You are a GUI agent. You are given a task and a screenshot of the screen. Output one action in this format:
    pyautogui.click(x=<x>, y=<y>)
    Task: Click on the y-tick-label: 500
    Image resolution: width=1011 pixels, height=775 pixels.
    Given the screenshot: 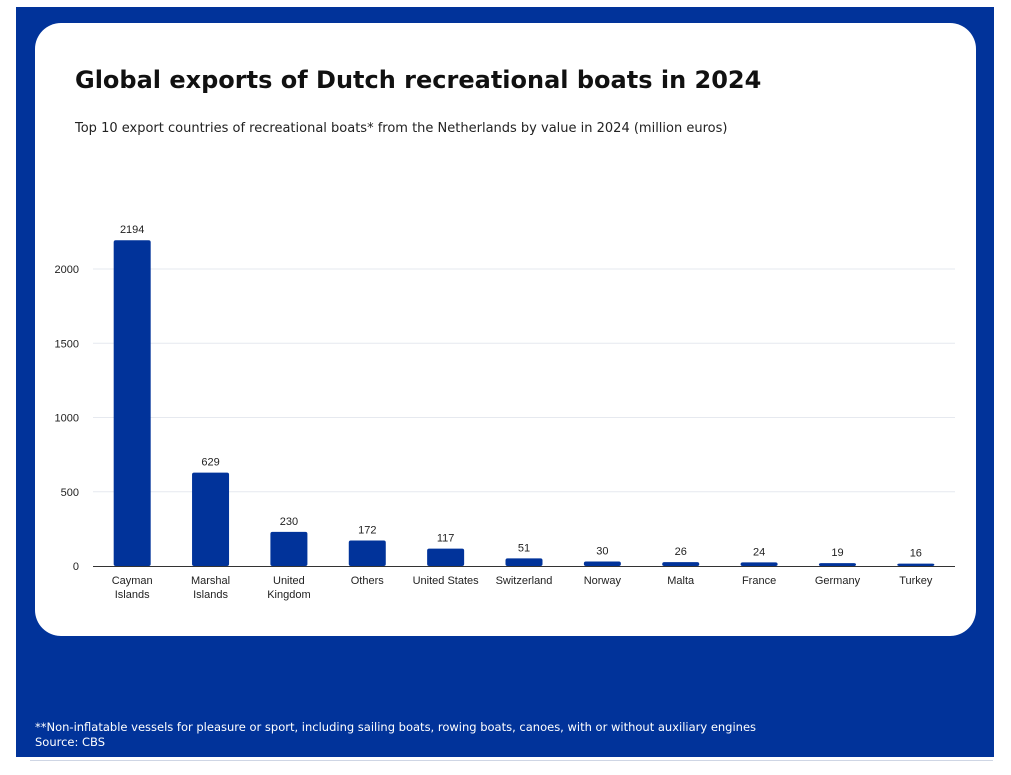 What is the action you would take?
    pyautogui.click(x=70, y=493)
    